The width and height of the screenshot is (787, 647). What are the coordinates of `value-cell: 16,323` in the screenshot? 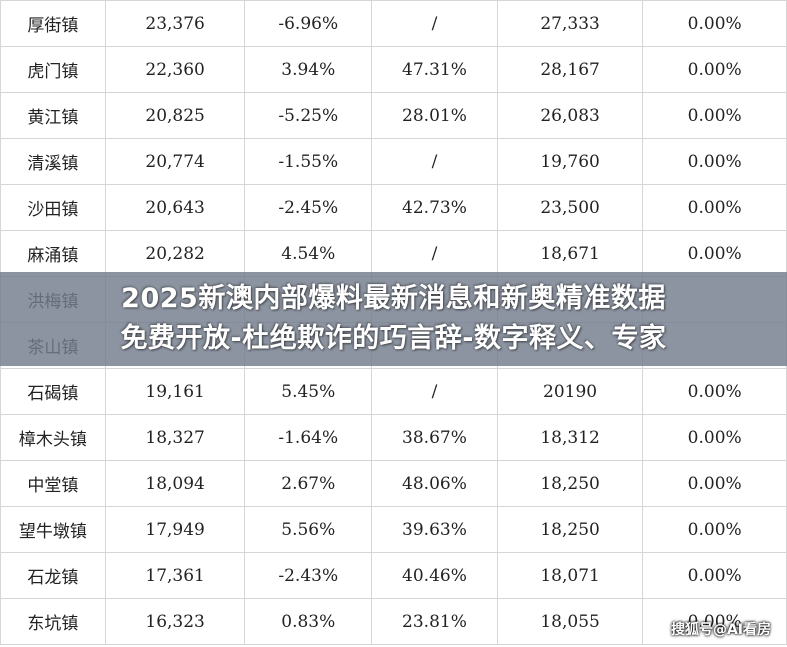 It's located at (175, 621).